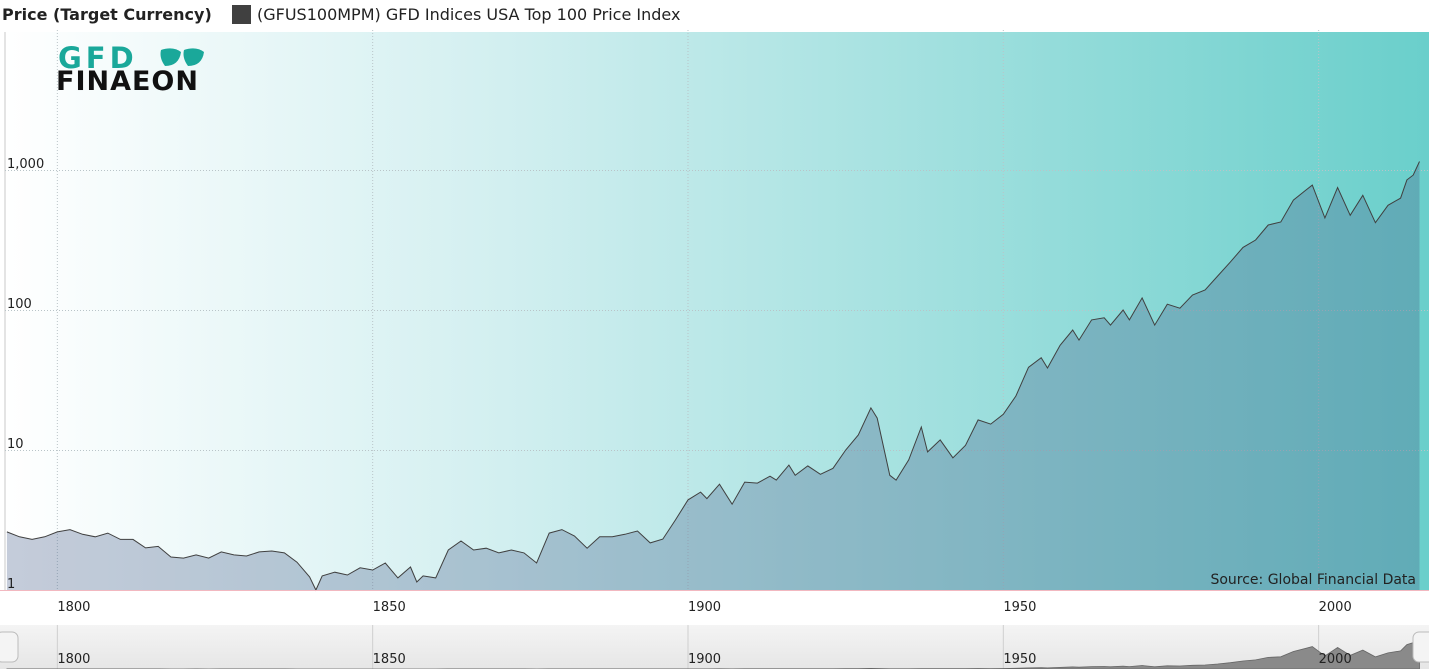 This screenshot has height=669, width=1429. What do you see at coordinates (1019, 659) in the screenshot?
I see `navigator-tick-label: 1950` at bounding box center [1019, 659].